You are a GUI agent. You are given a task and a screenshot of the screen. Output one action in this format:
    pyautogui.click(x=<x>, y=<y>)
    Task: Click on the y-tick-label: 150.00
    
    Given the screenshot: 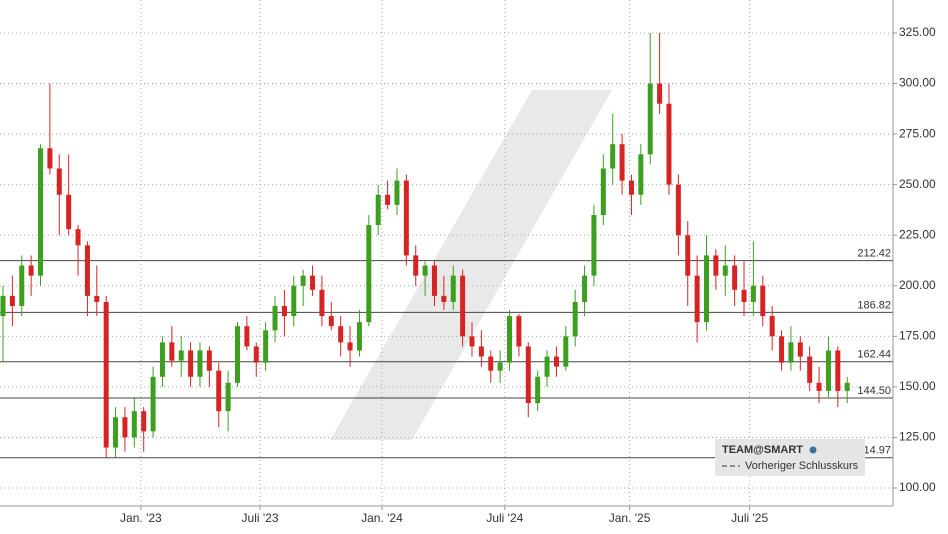 What is the action you would take?
    pyautogui.click(x=917, y=386)
    